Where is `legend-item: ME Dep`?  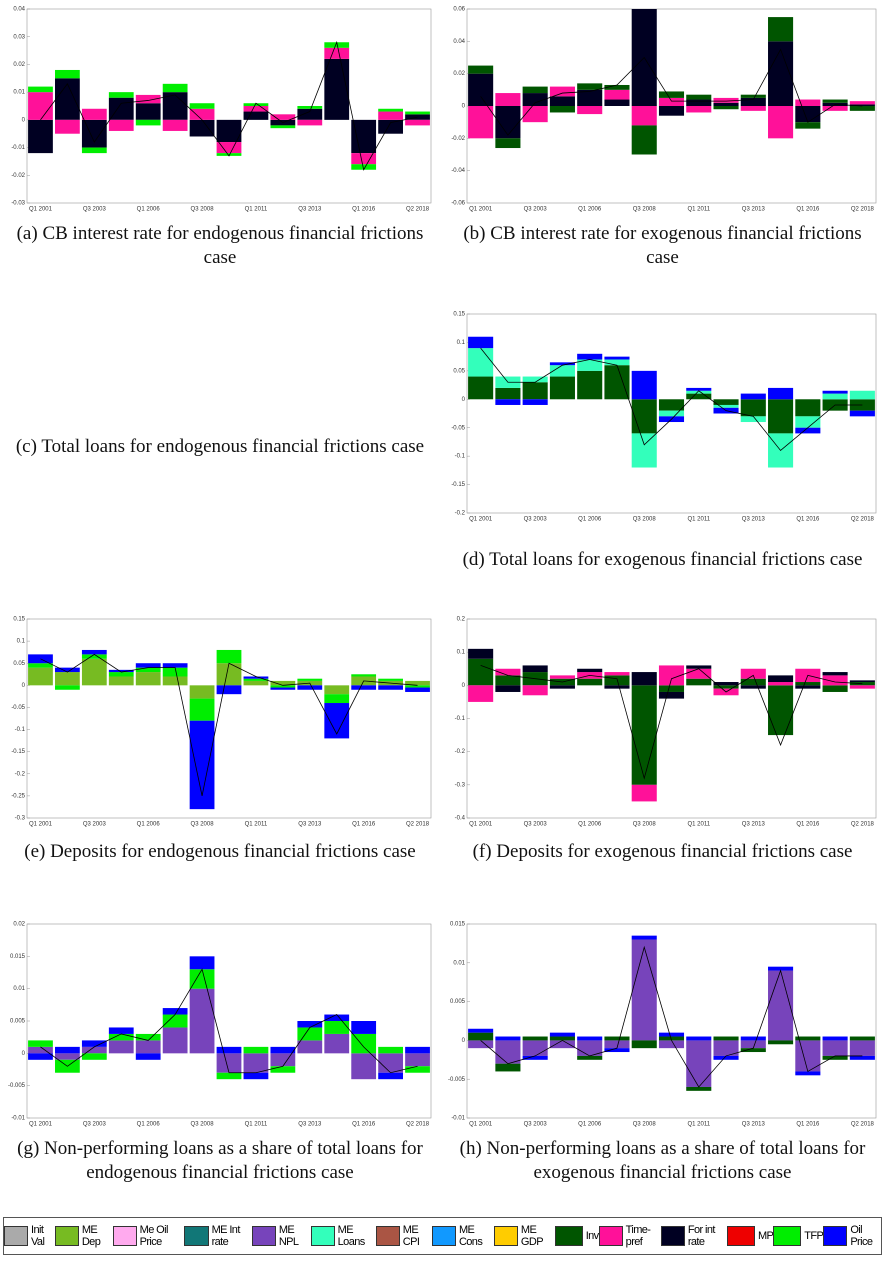 legend-item: ME Dep is located at coordinates (83, 1236).